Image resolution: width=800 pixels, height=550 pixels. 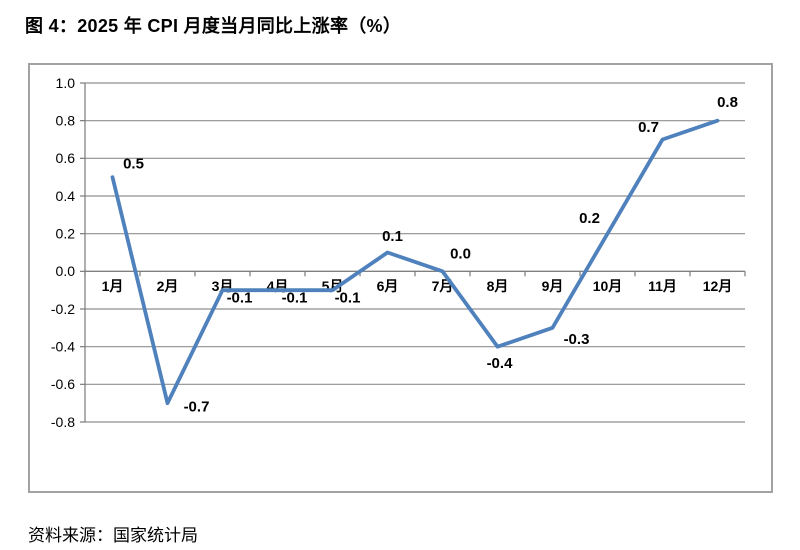 I want to click on x-axis-label: 11月, so click(x=662, y=286).